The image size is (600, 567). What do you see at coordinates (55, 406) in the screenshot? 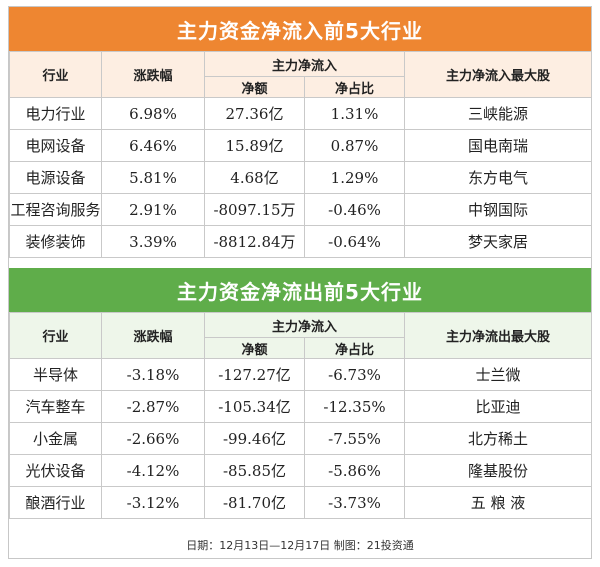
I see `industry-cell: 汽车整车` at bounding box center [55, 406].